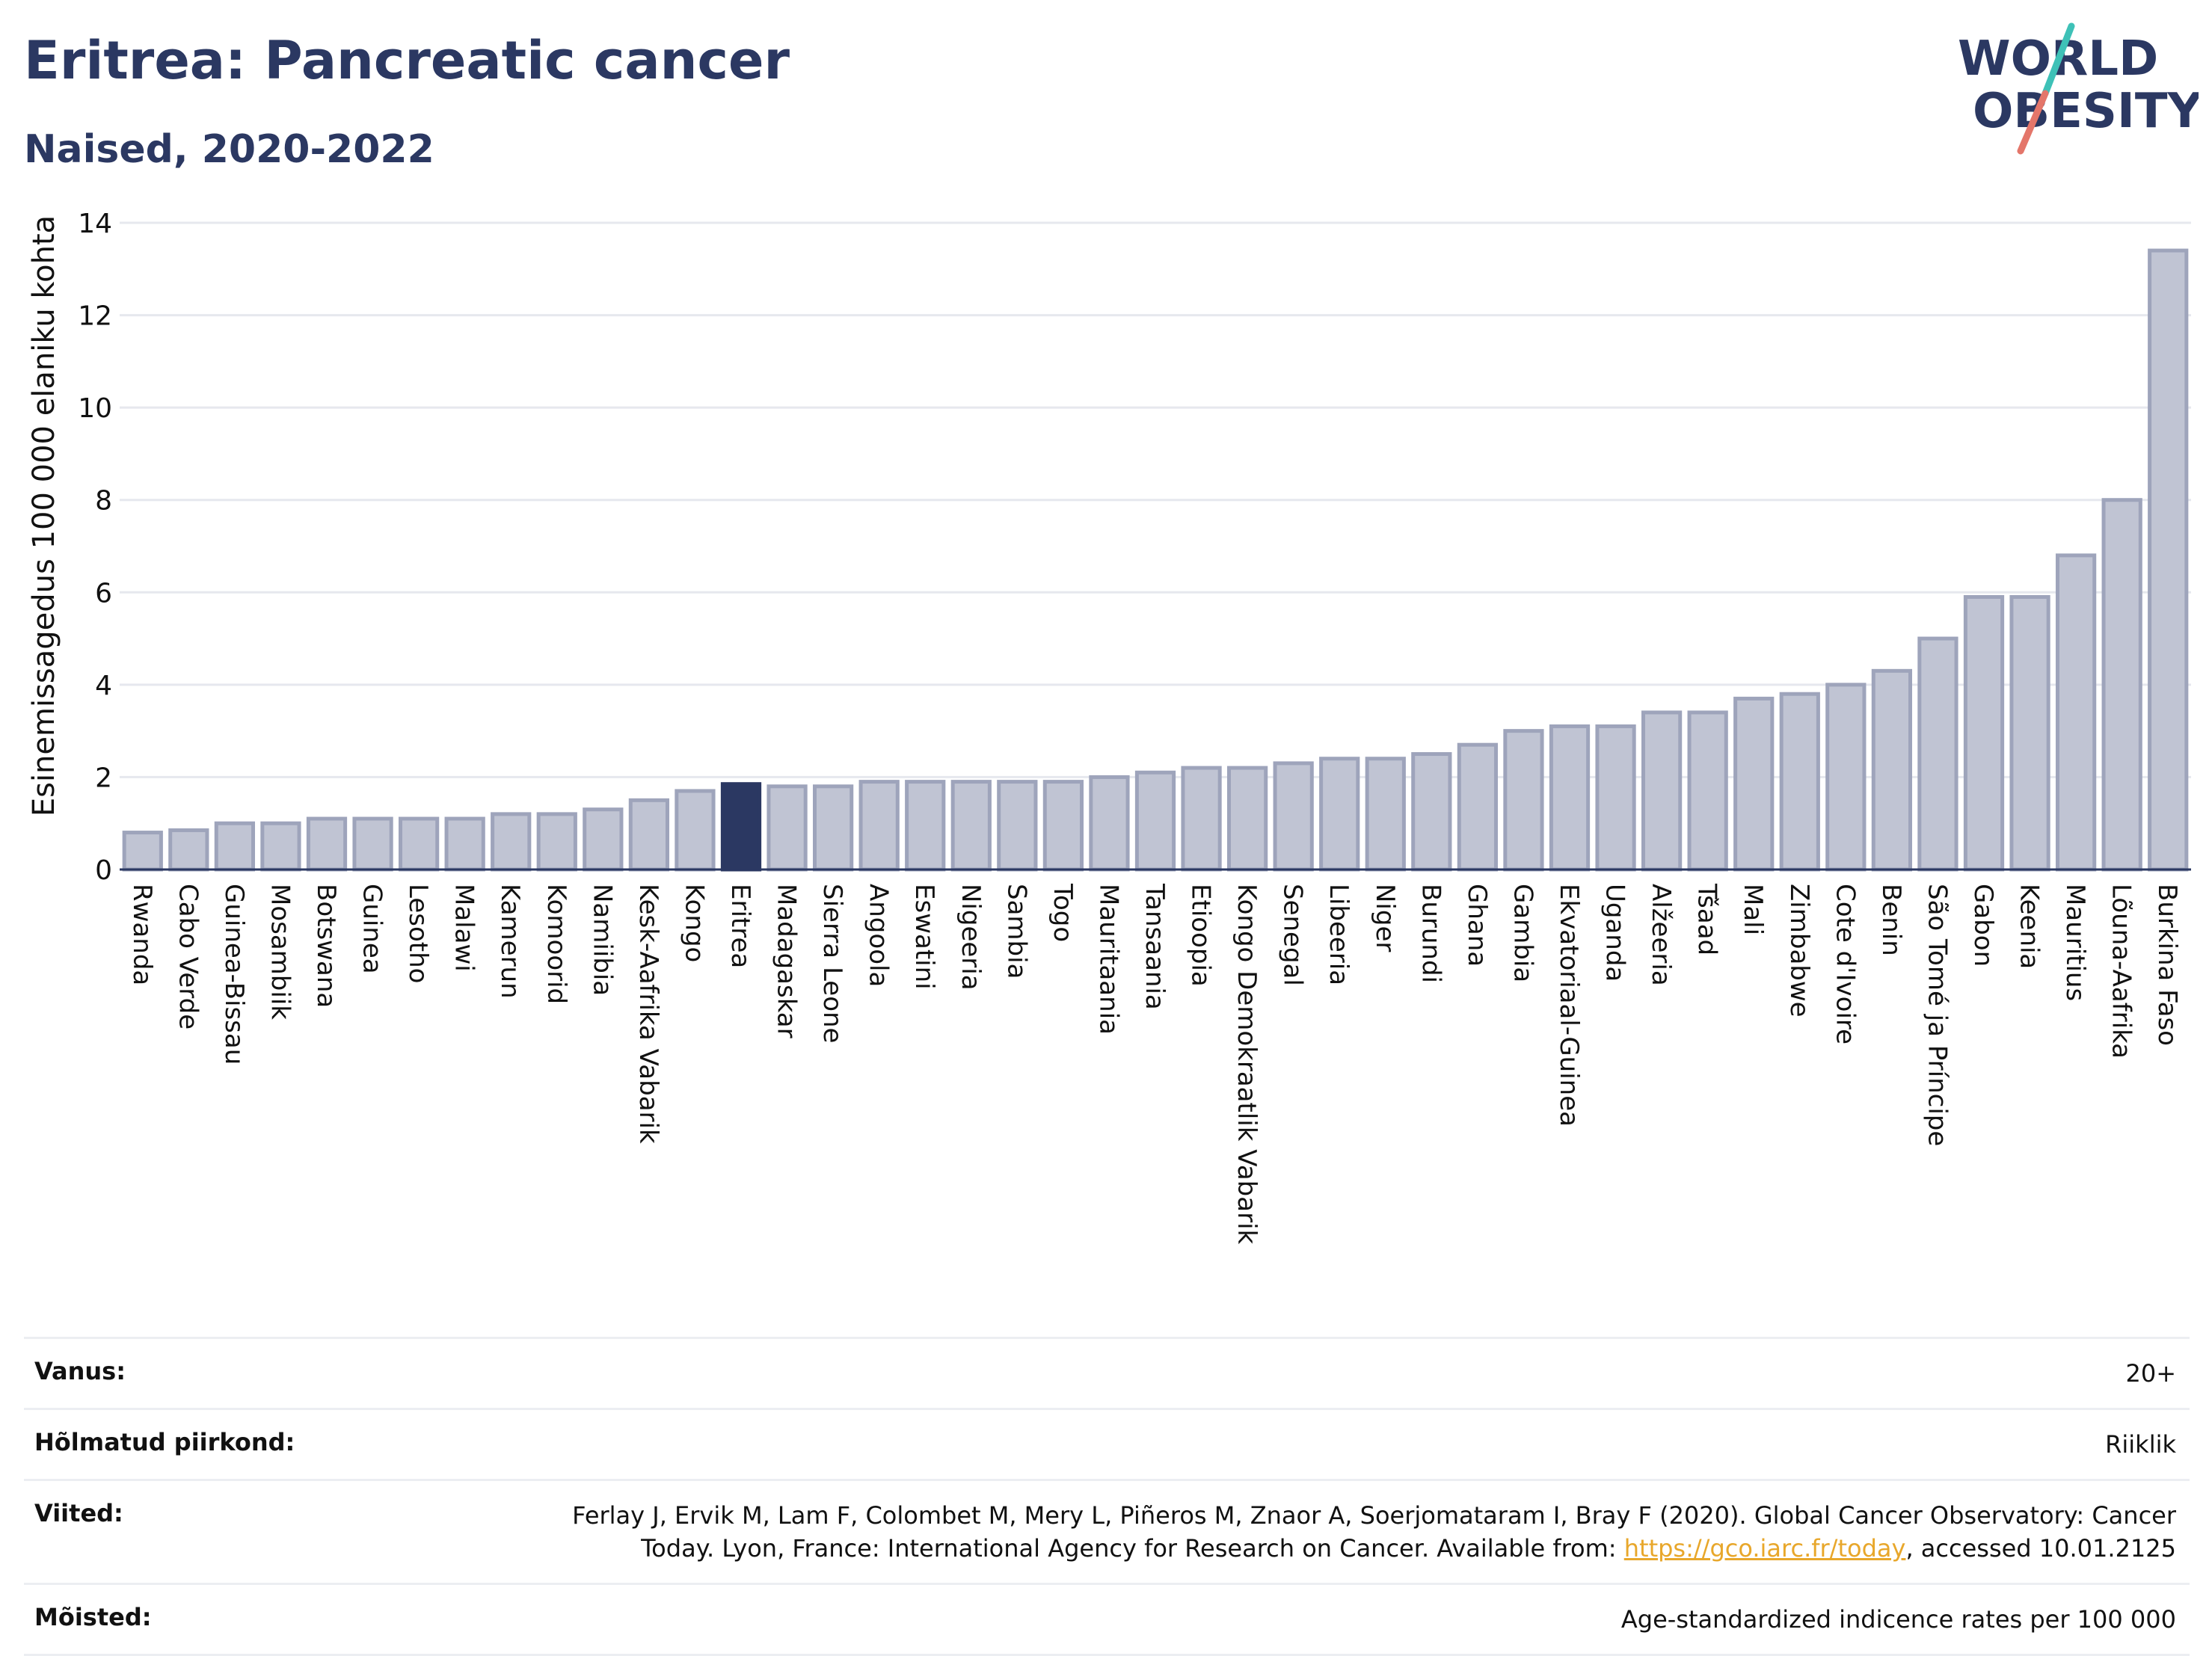  What do you see at coordinates (1570, 798) in the screenshot?
I see `bar-ekvatoriaal-guinea` at bounding box center [1570, 798].